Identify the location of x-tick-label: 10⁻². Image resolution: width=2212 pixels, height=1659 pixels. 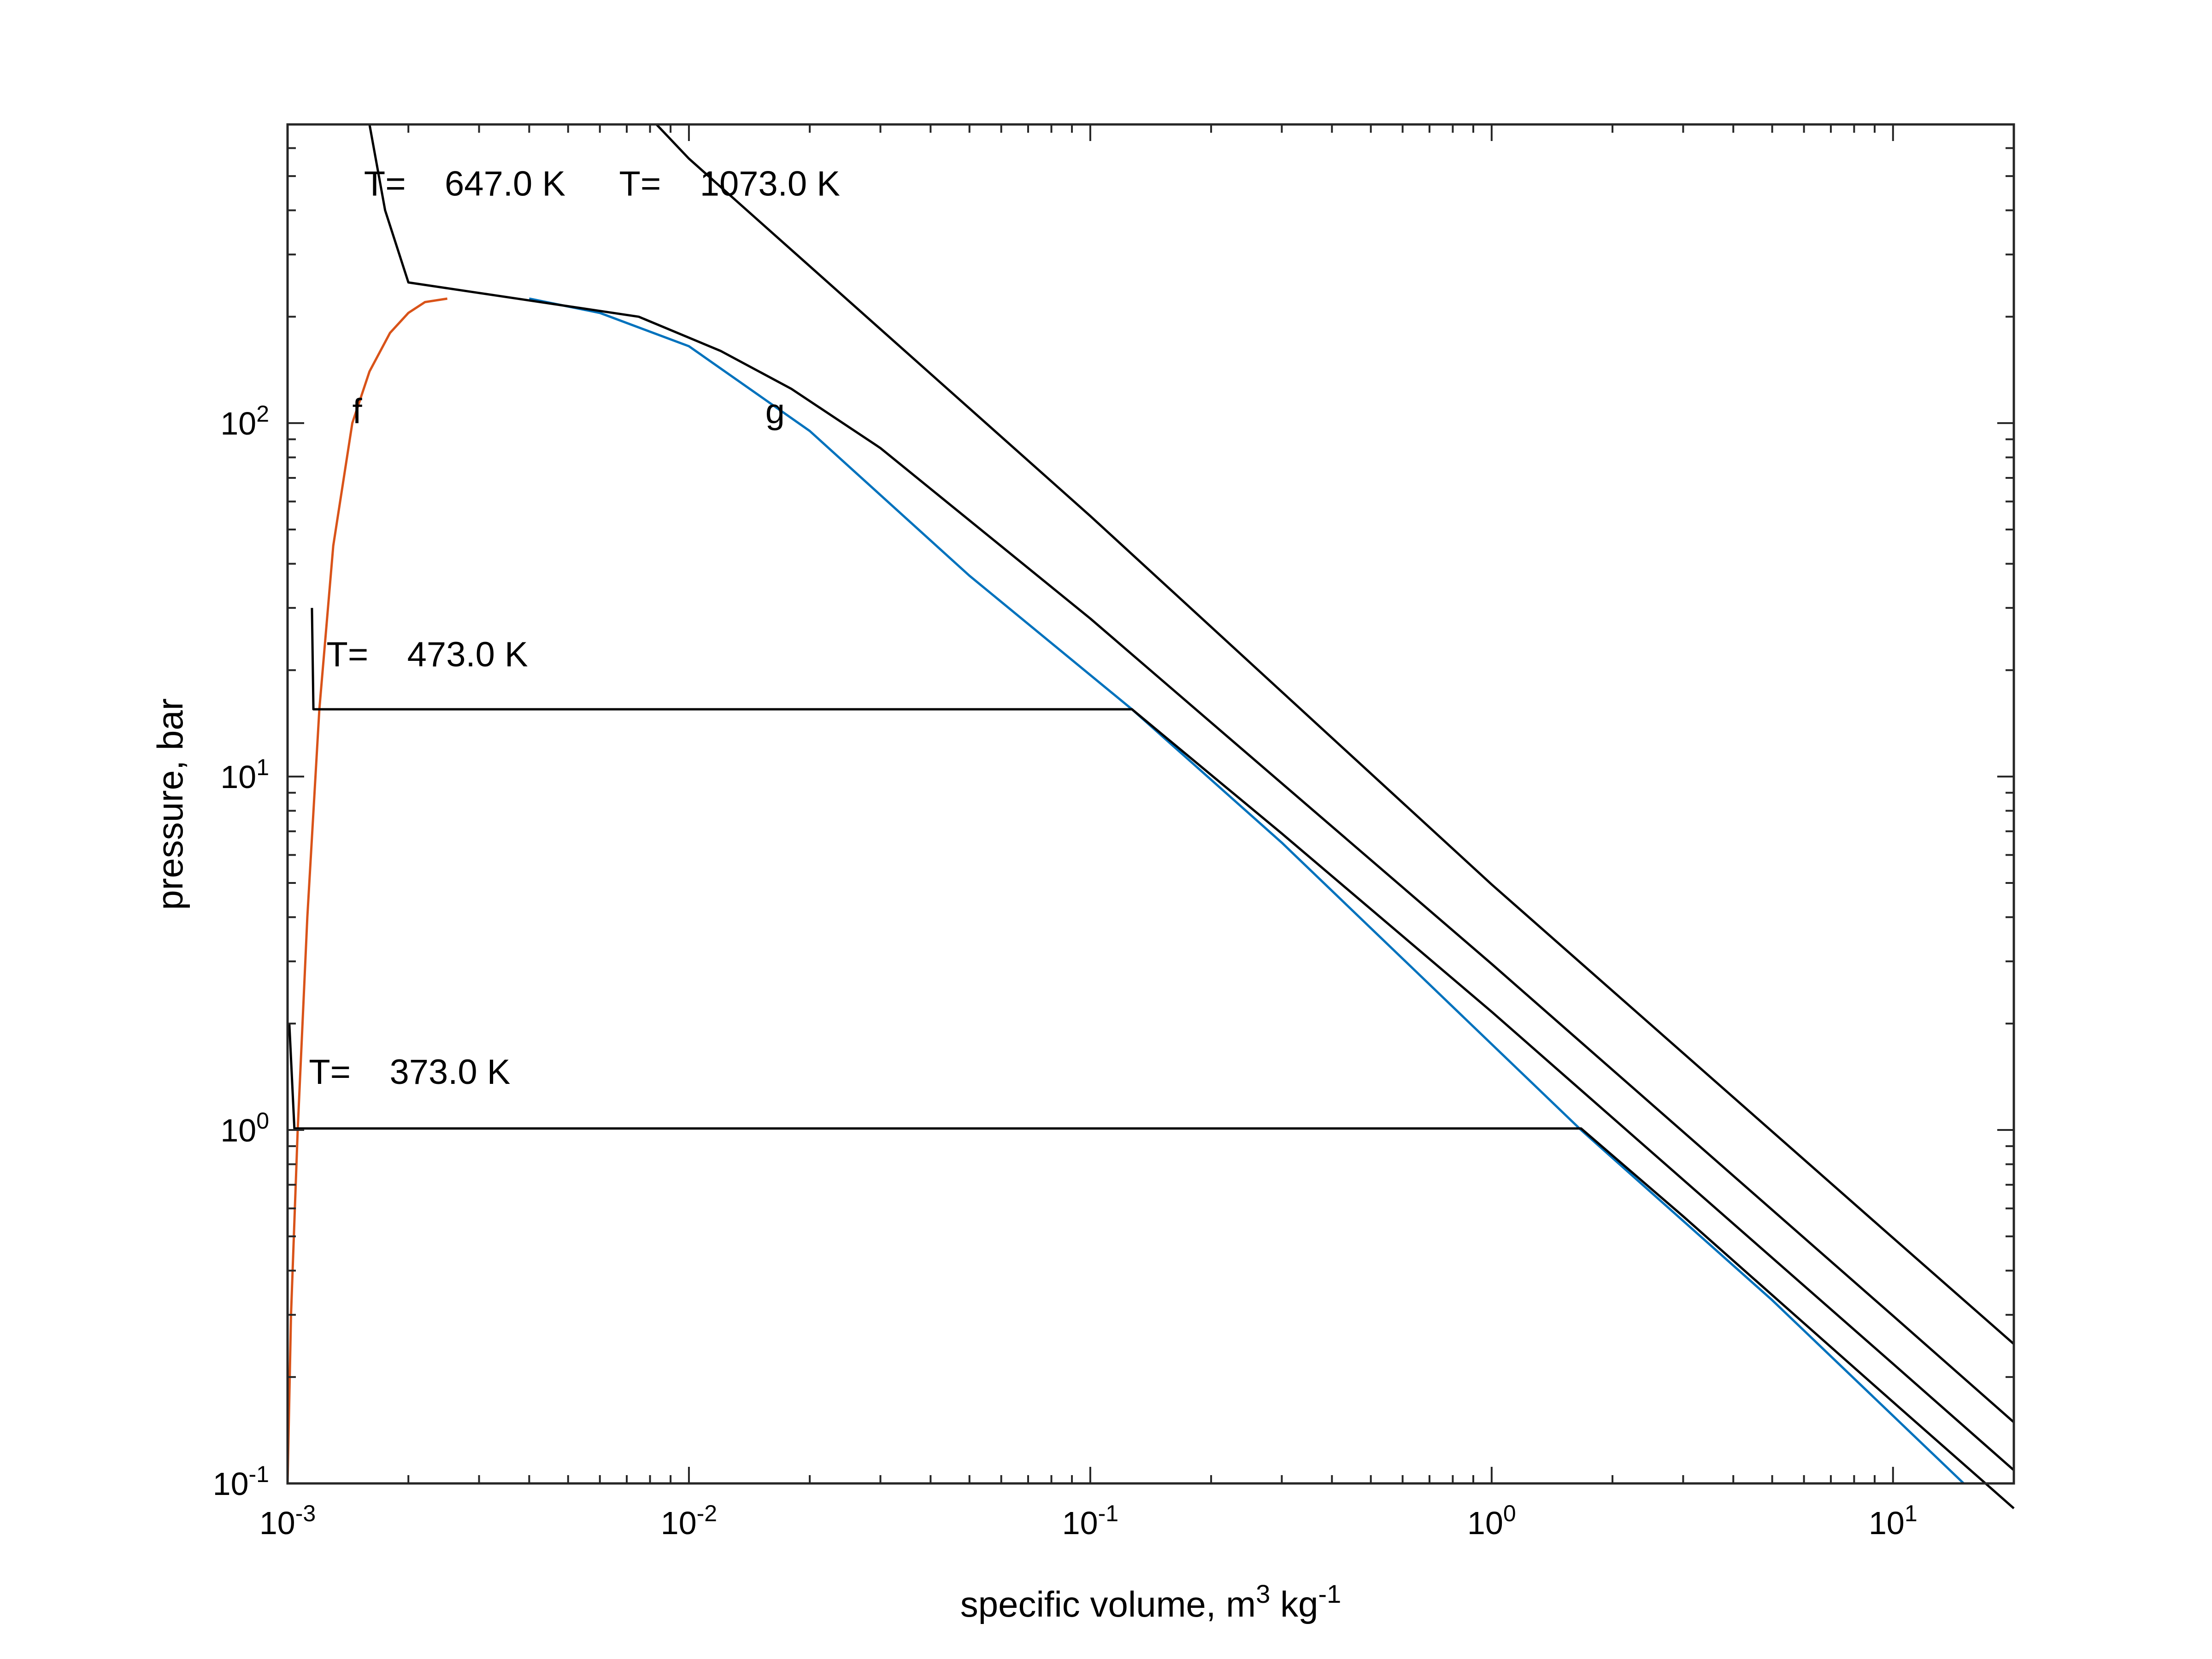
(689, 1520).